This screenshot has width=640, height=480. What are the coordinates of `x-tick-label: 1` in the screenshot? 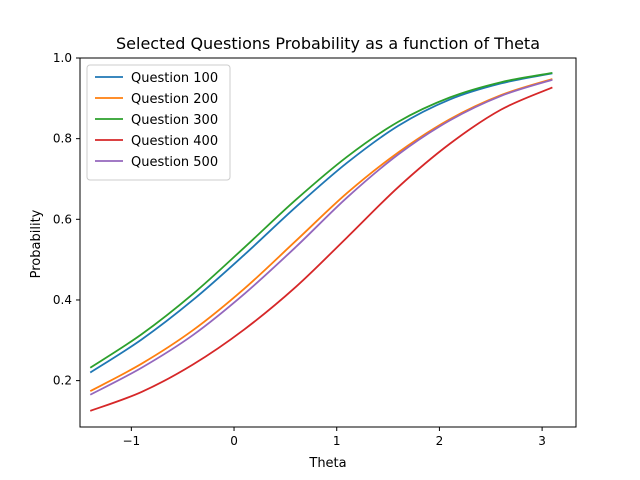 It's located at (337, 441).